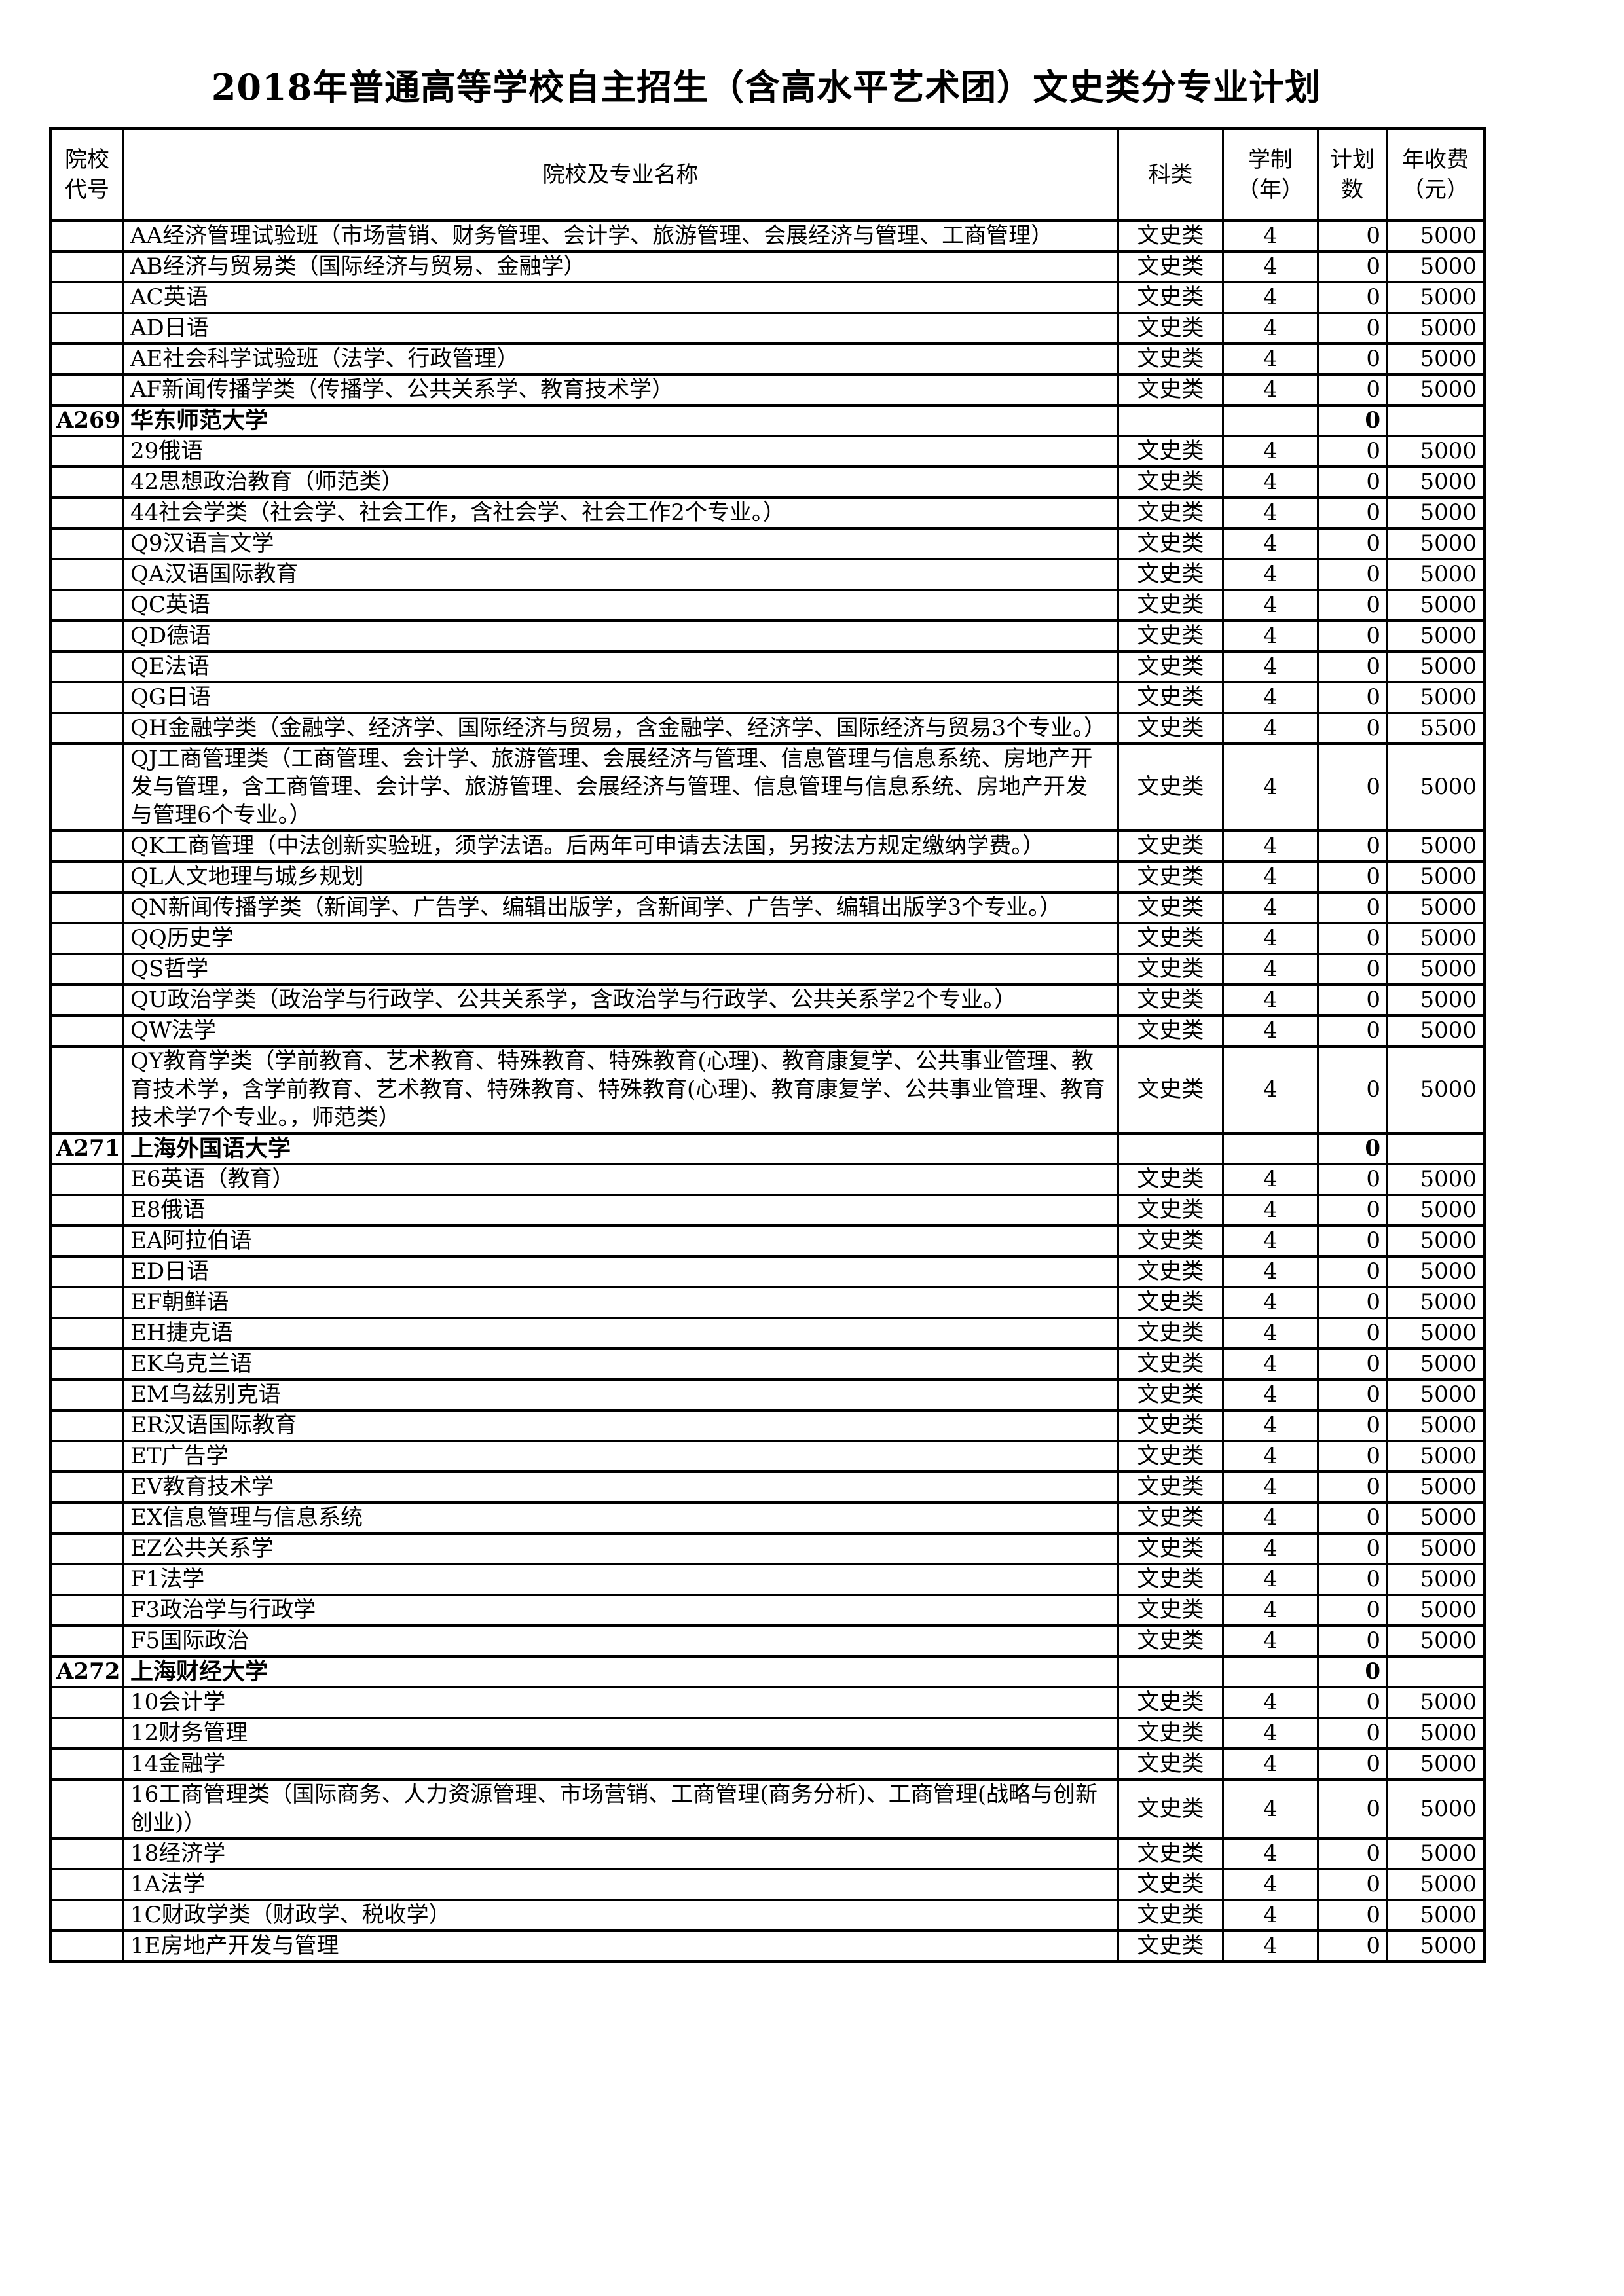 Image resolution: width=1624 pixels, height=2296 pixels. I want to click on major-row: ED日语 文史类 4 0 5000, so click(768, 1272).